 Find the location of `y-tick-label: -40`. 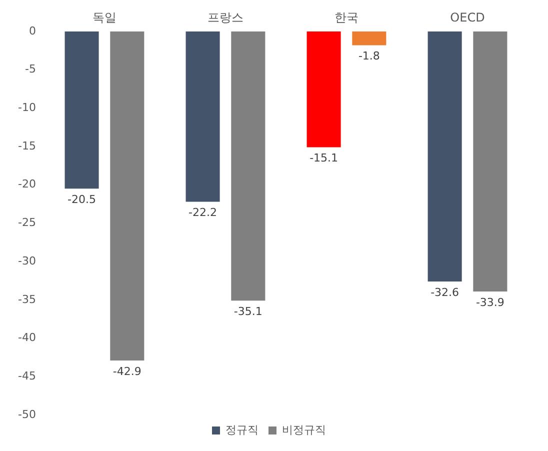

y-tick-label: -40 is located at coordinates (27, 337).